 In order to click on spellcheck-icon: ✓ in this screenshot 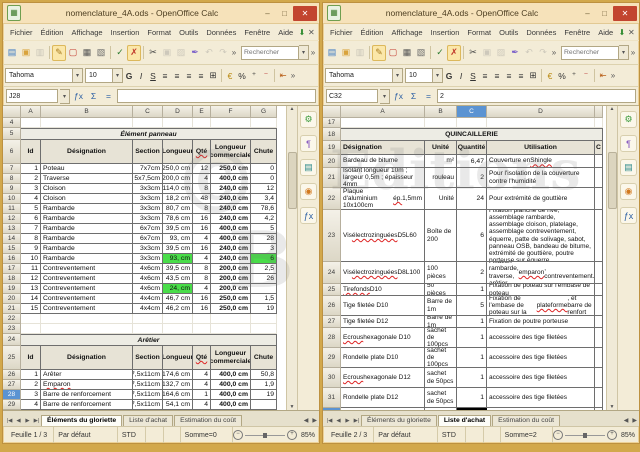, I will do `click(440, 52)`.